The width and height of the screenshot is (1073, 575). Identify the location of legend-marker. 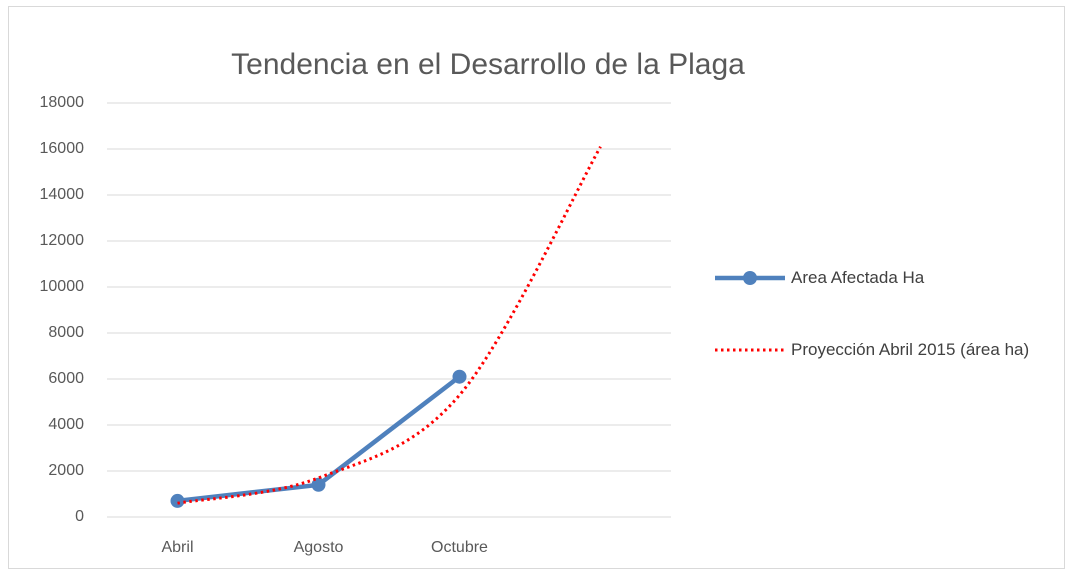
(750, 278).